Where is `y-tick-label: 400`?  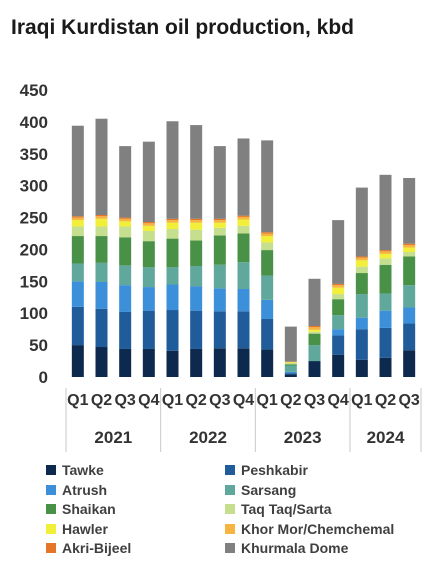 y-tick-label: 400 is located at coordinates (34, 122).